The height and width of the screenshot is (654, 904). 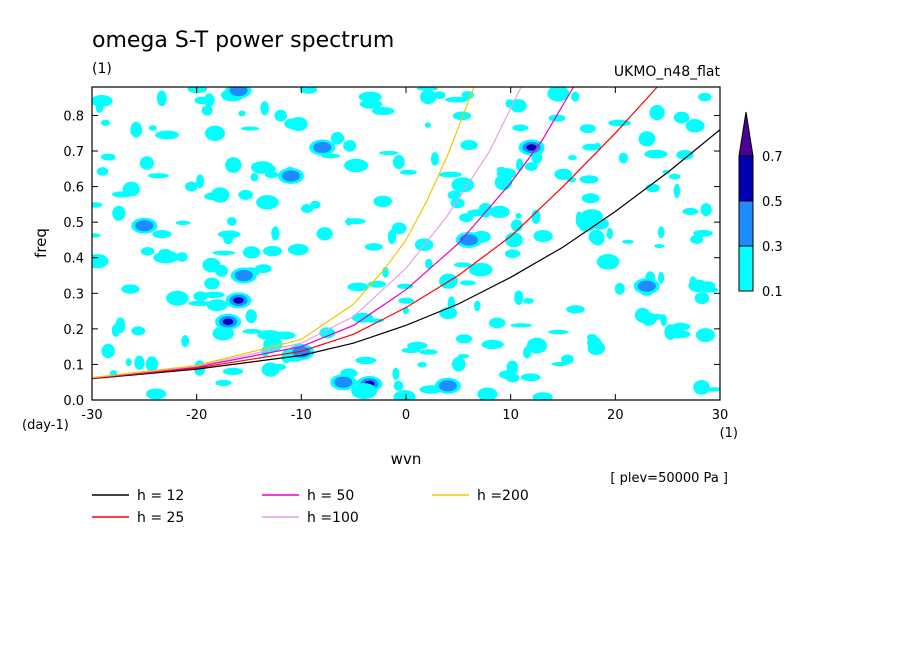 What do you see at coordinates (243, 40) in the screenshot?
I see `chart-title: omega S-T power spectrum` at bounding box center [243, 40].